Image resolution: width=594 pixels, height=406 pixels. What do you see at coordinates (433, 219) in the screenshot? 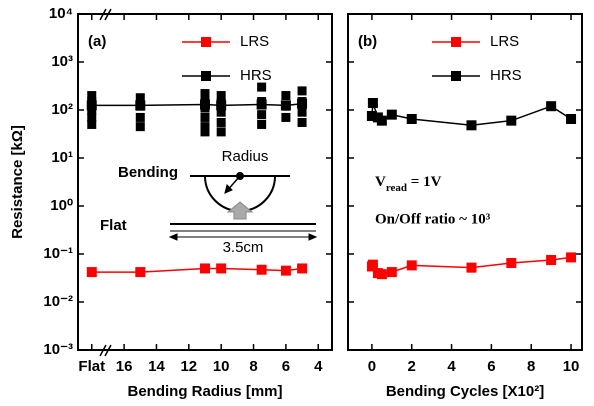
I see `annotation: On/Off ratio ~ 10³` at bounding box center [433, 219].